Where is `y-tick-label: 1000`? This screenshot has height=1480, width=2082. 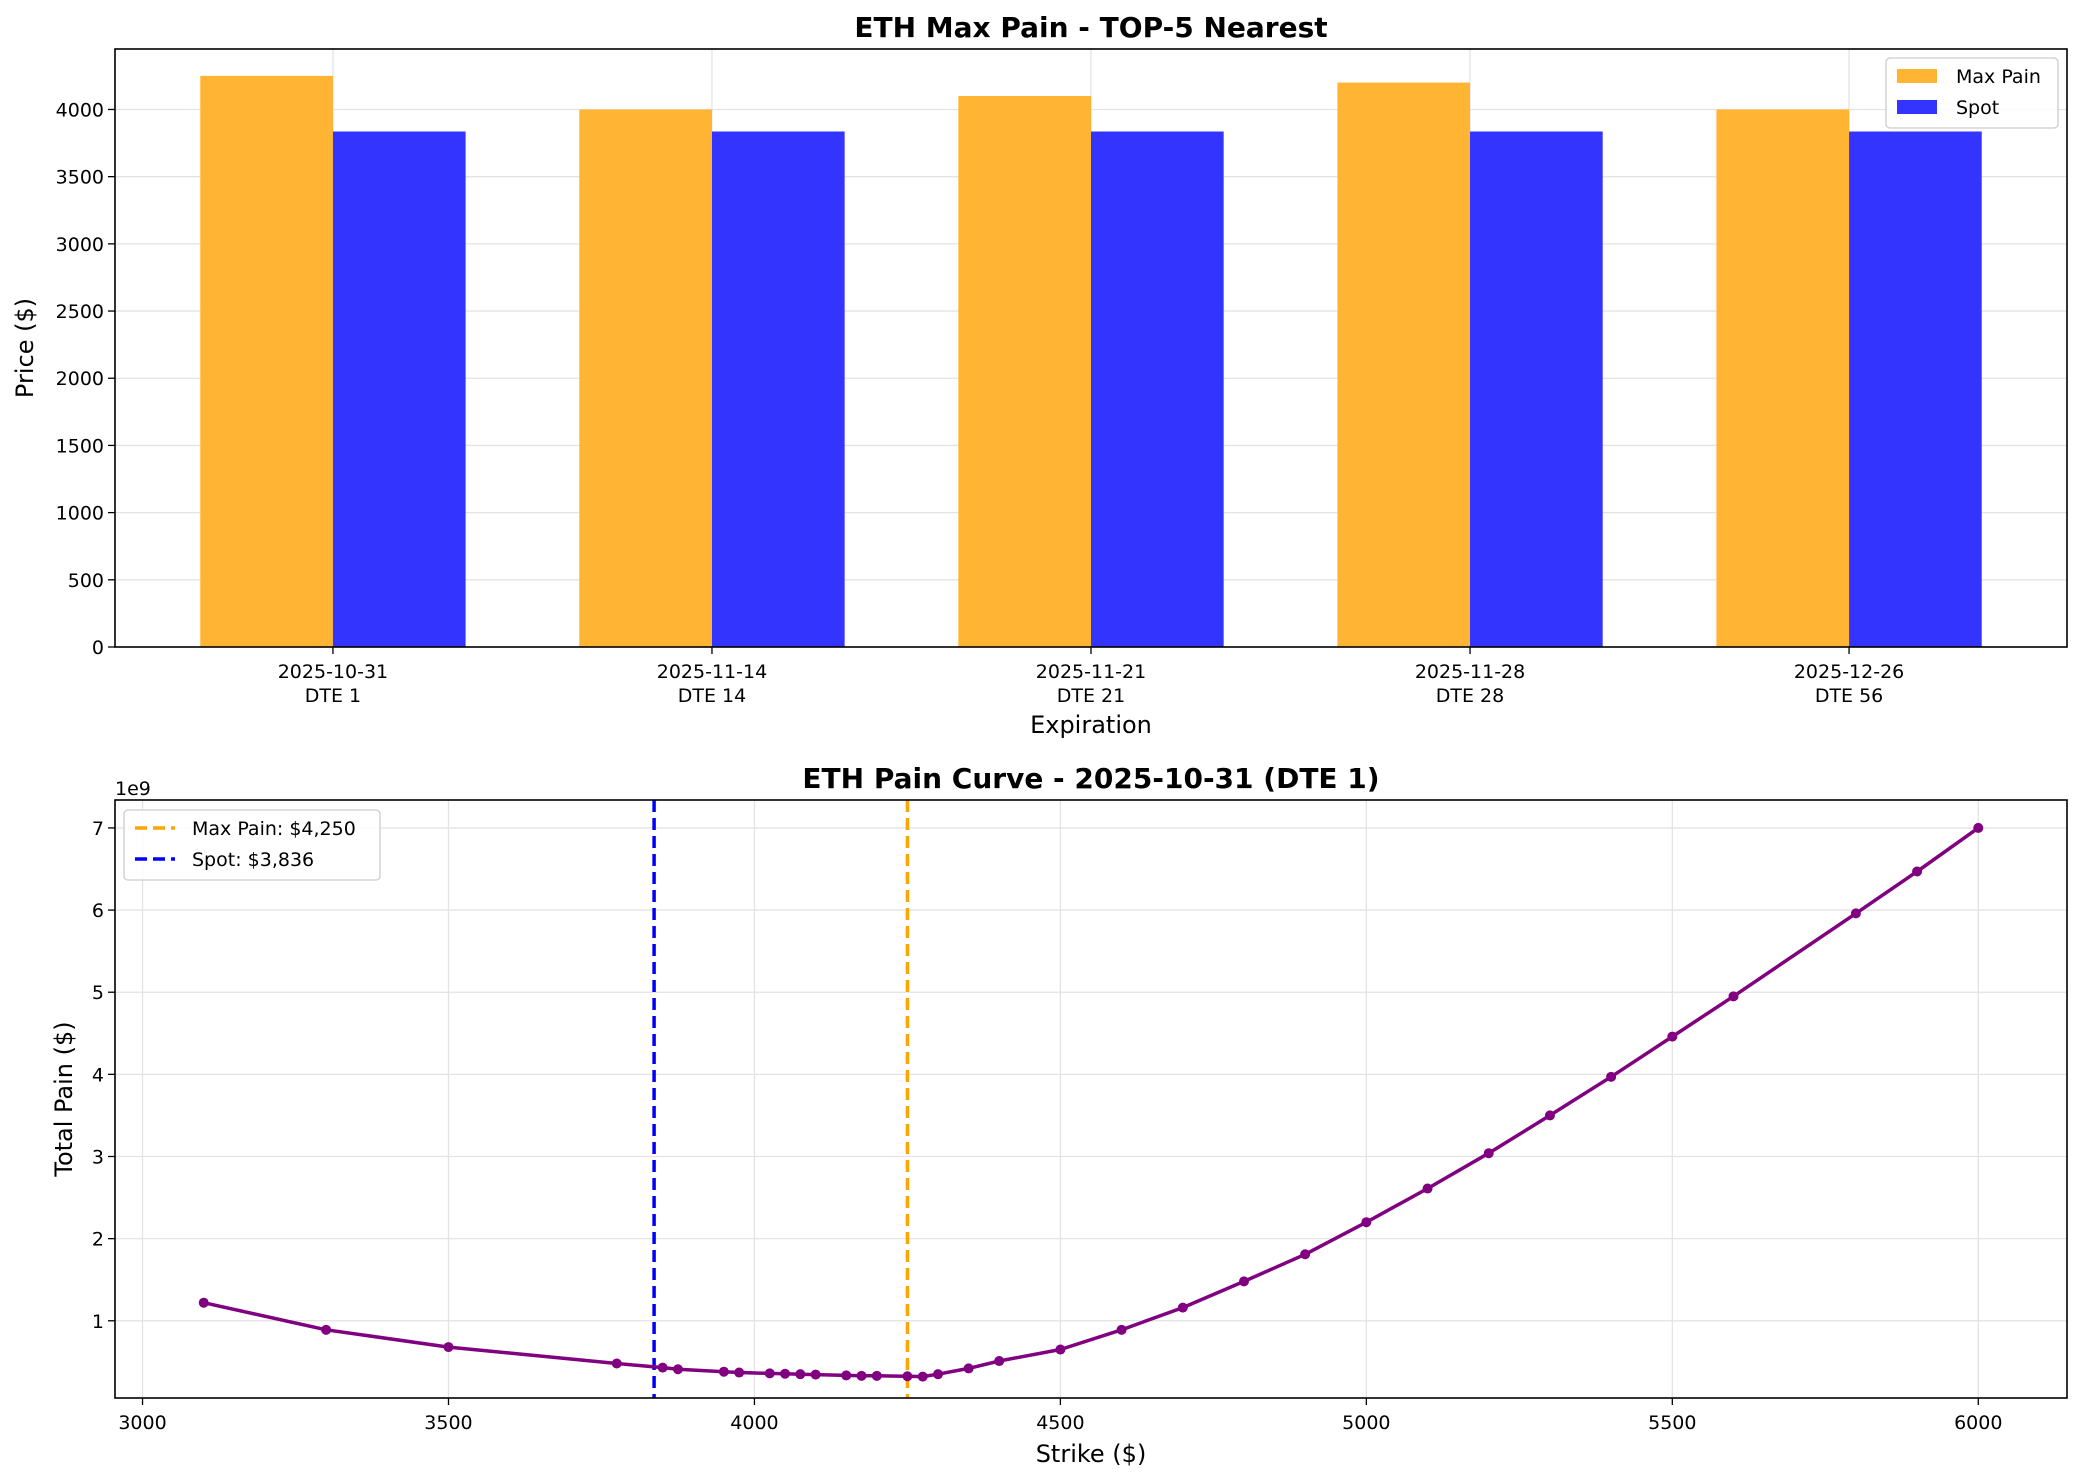 y-tick-label: 1000 is located at coordinates (80, 514).